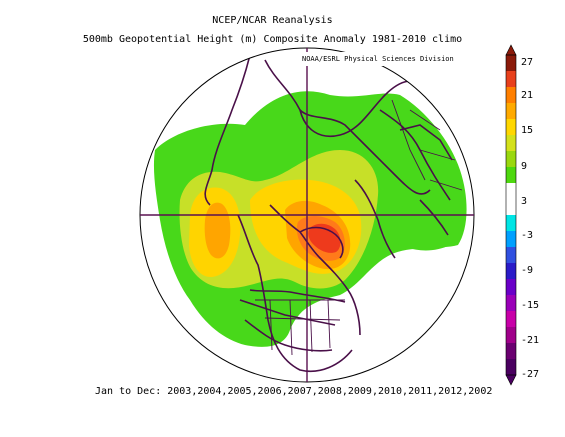 The width and height of the screenshot is (565, 437). Describe the element at coordinates (527, 62) in the screenshot. I see `colorbar-label-27: 27` at that location.